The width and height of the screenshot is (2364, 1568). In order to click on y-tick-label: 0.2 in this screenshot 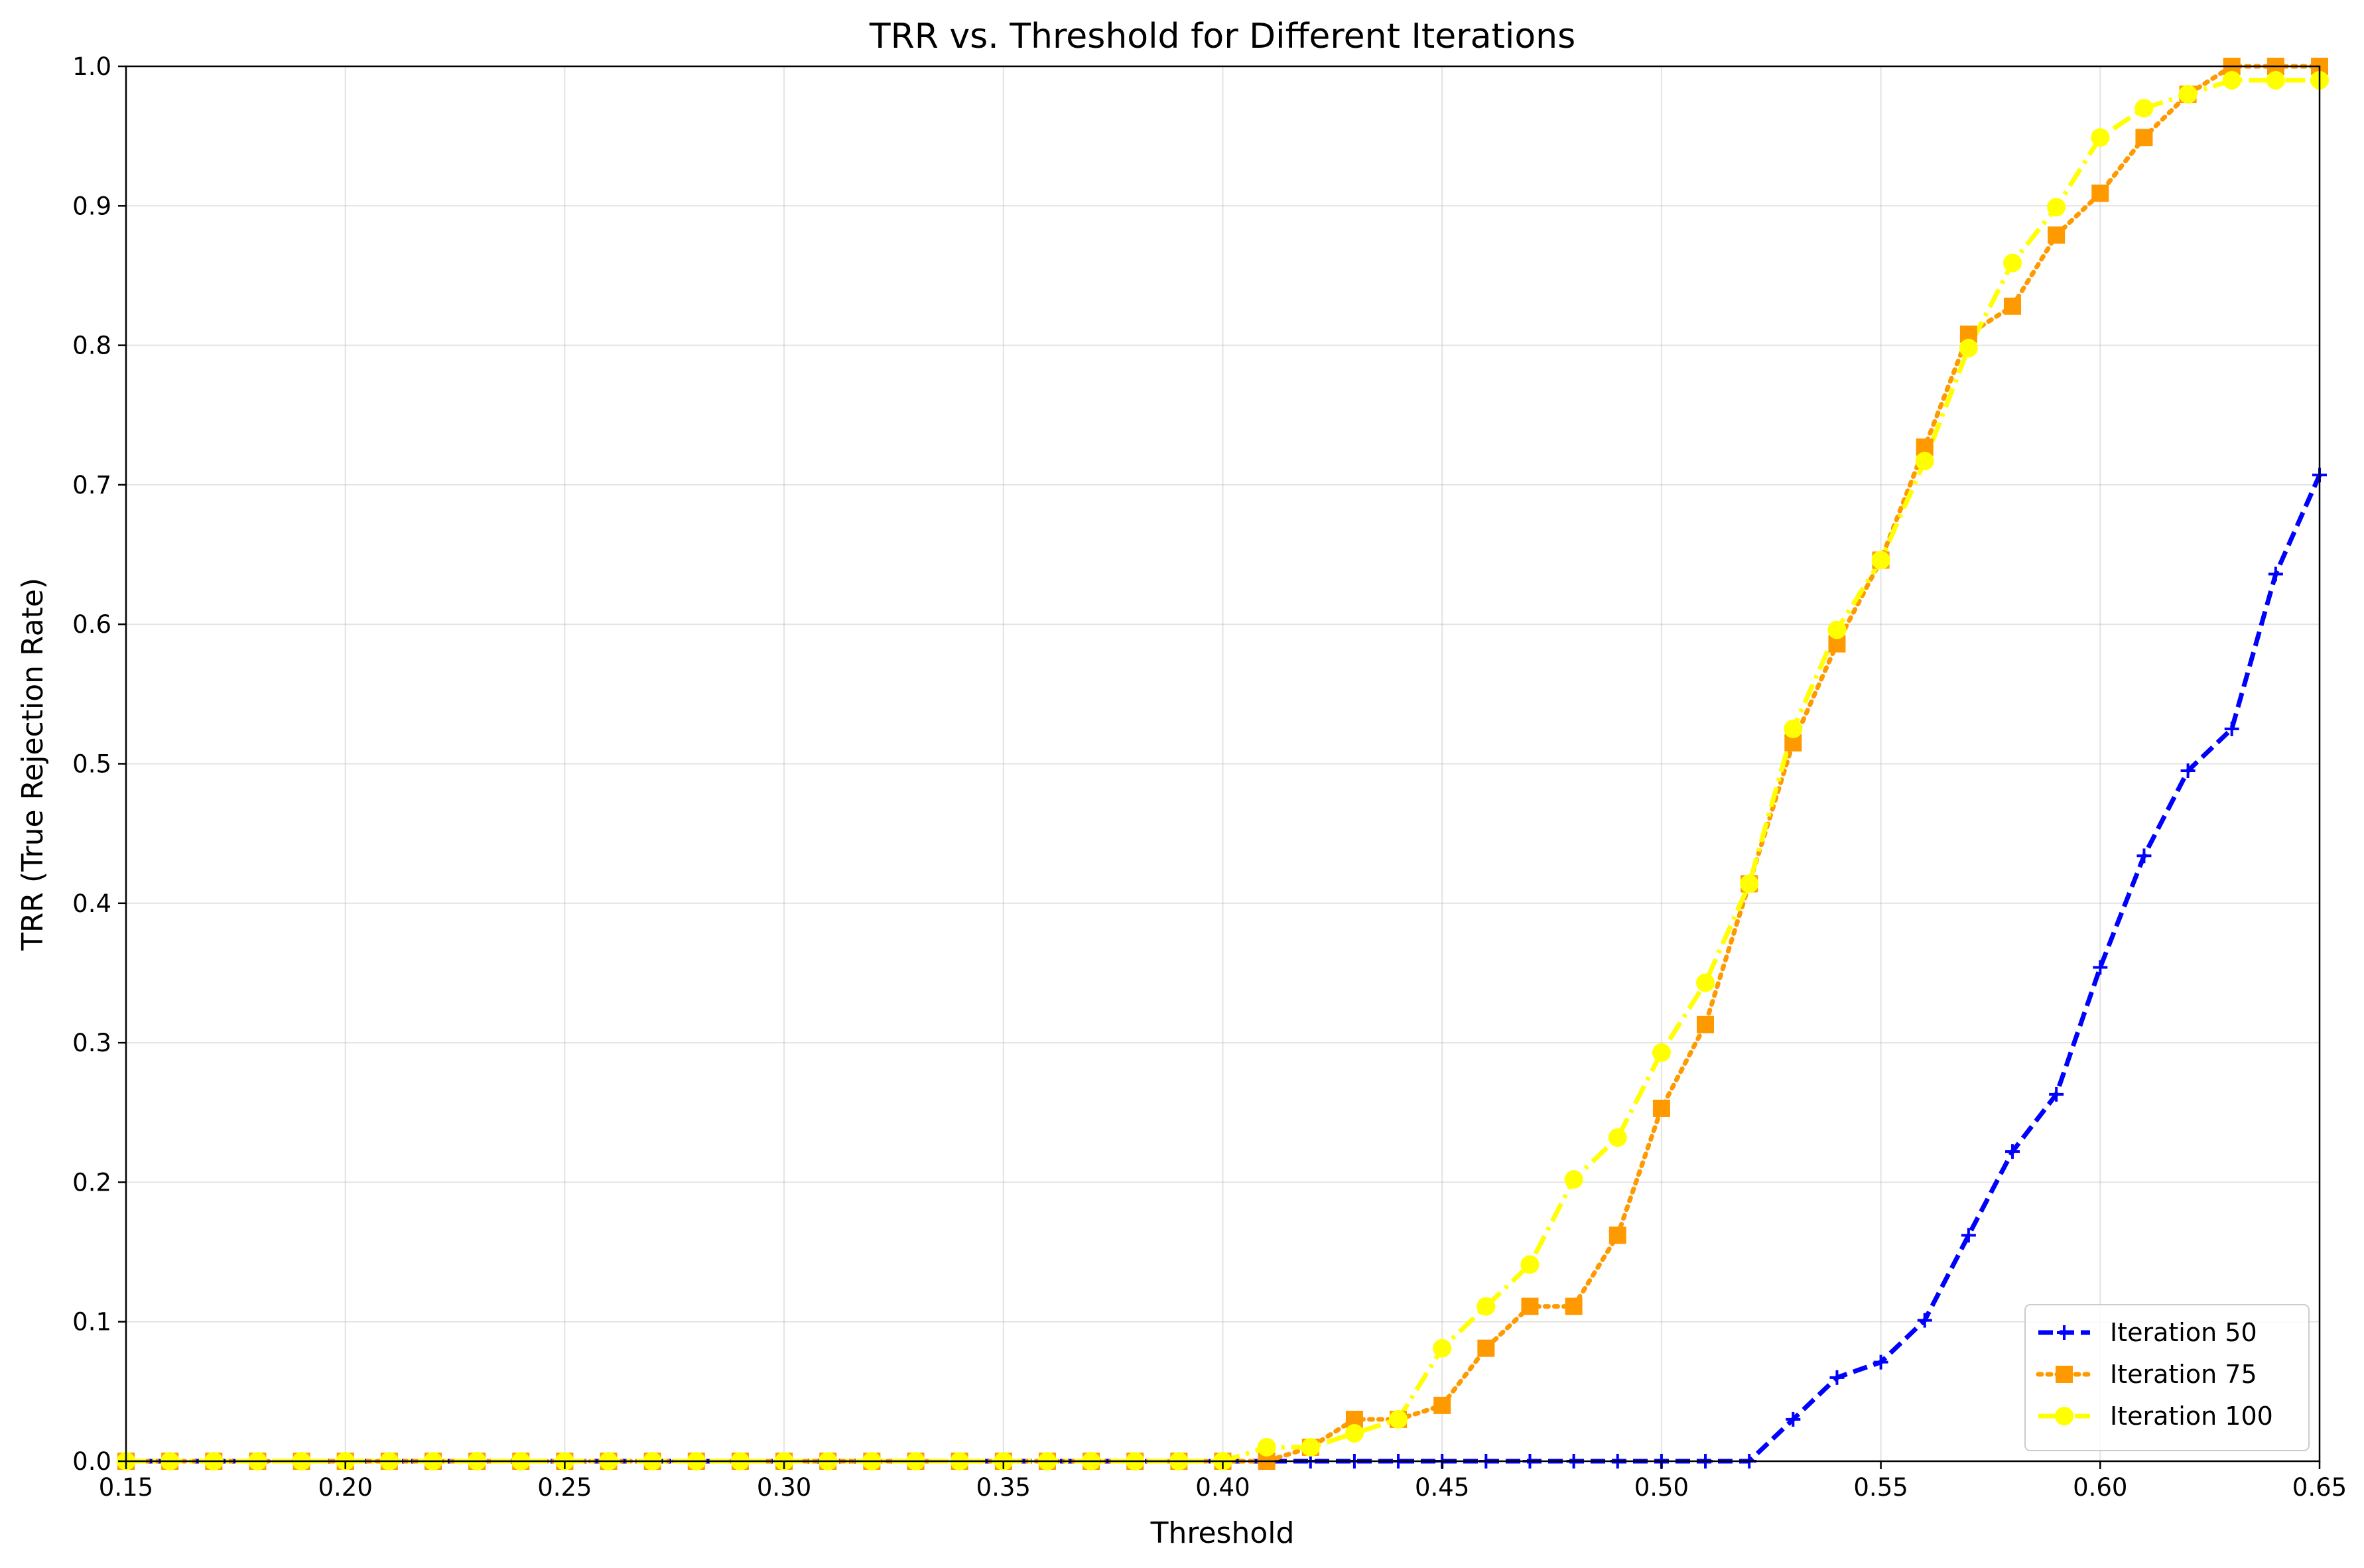, I will do `click(91, 1182)`.